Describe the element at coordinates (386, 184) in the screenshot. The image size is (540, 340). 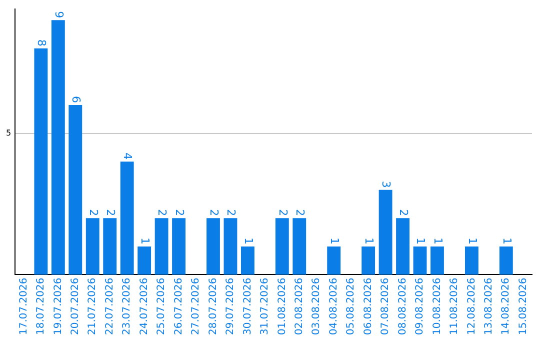
I see `data-label: 3` at that location.